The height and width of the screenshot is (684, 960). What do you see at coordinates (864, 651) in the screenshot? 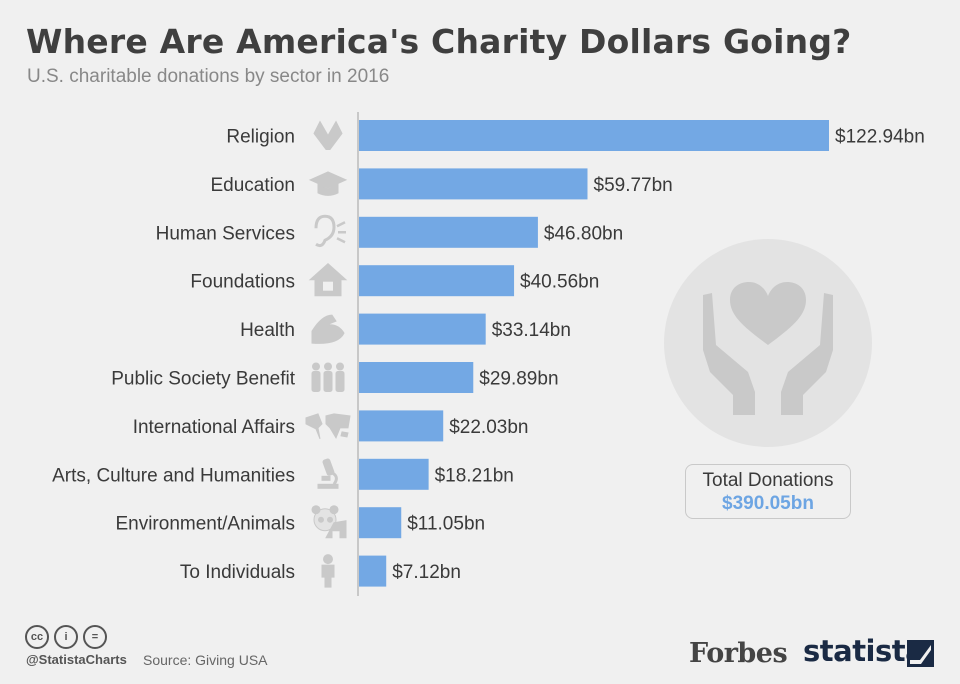
I see `statista-logo-text: statista` at bounding box center [864, 651].